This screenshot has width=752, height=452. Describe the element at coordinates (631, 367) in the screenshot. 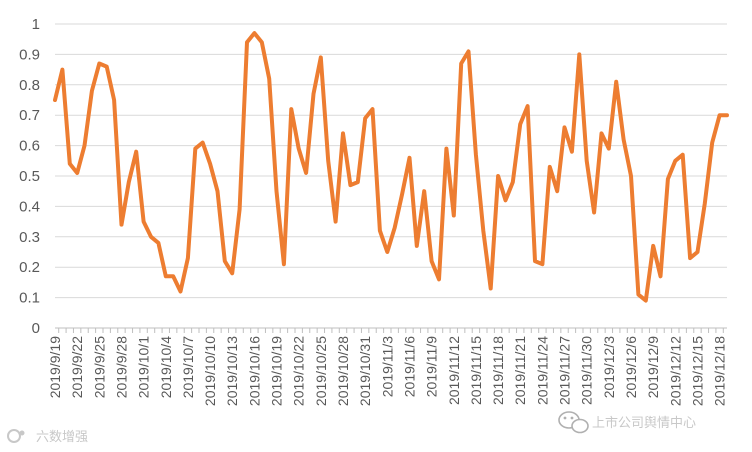

I see `x-tick-label: 2019/12/6` at that location.